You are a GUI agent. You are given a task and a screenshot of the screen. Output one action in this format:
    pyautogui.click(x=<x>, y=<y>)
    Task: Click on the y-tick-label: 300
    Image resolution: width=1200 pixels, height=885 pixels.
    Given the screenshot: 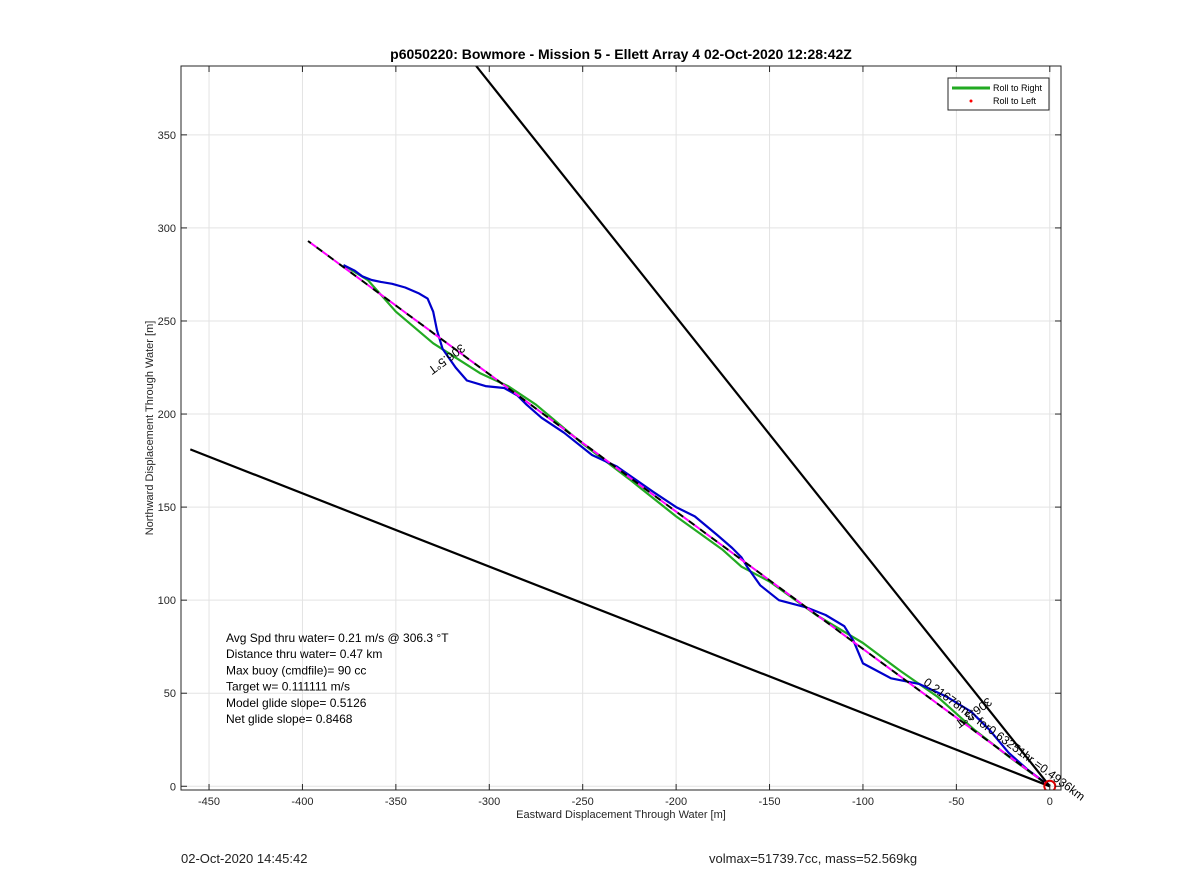 What is the action you would take?
    pyautogui.click(x=167, y=229)
    